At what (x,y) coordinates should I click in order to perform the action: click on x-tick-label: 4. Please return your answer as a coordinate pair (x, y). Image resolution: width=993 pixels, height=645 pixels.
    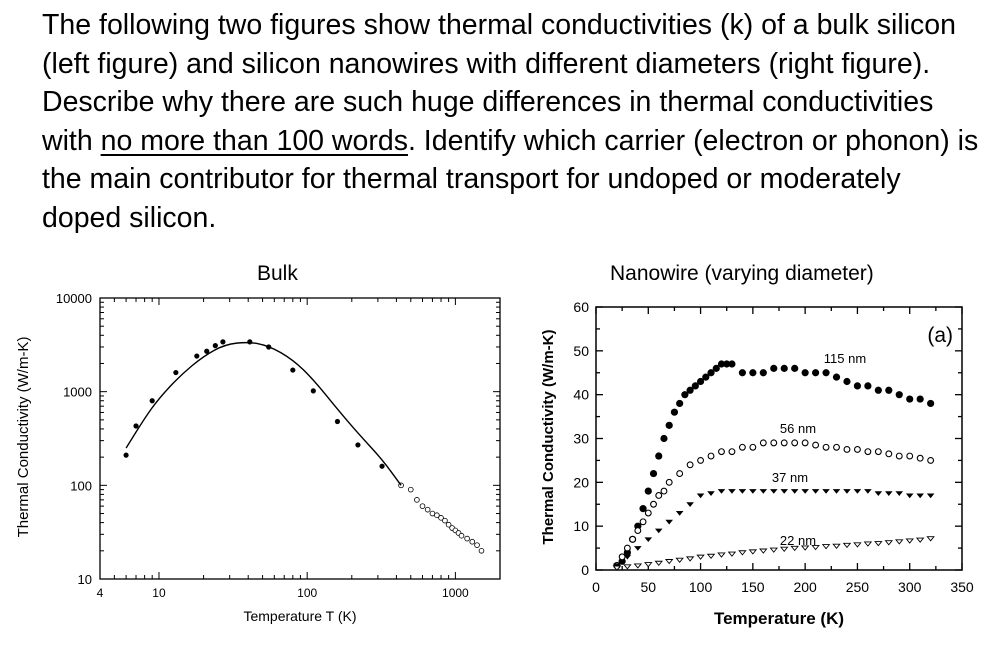
    Looking at the image, I should click on (100, 593).